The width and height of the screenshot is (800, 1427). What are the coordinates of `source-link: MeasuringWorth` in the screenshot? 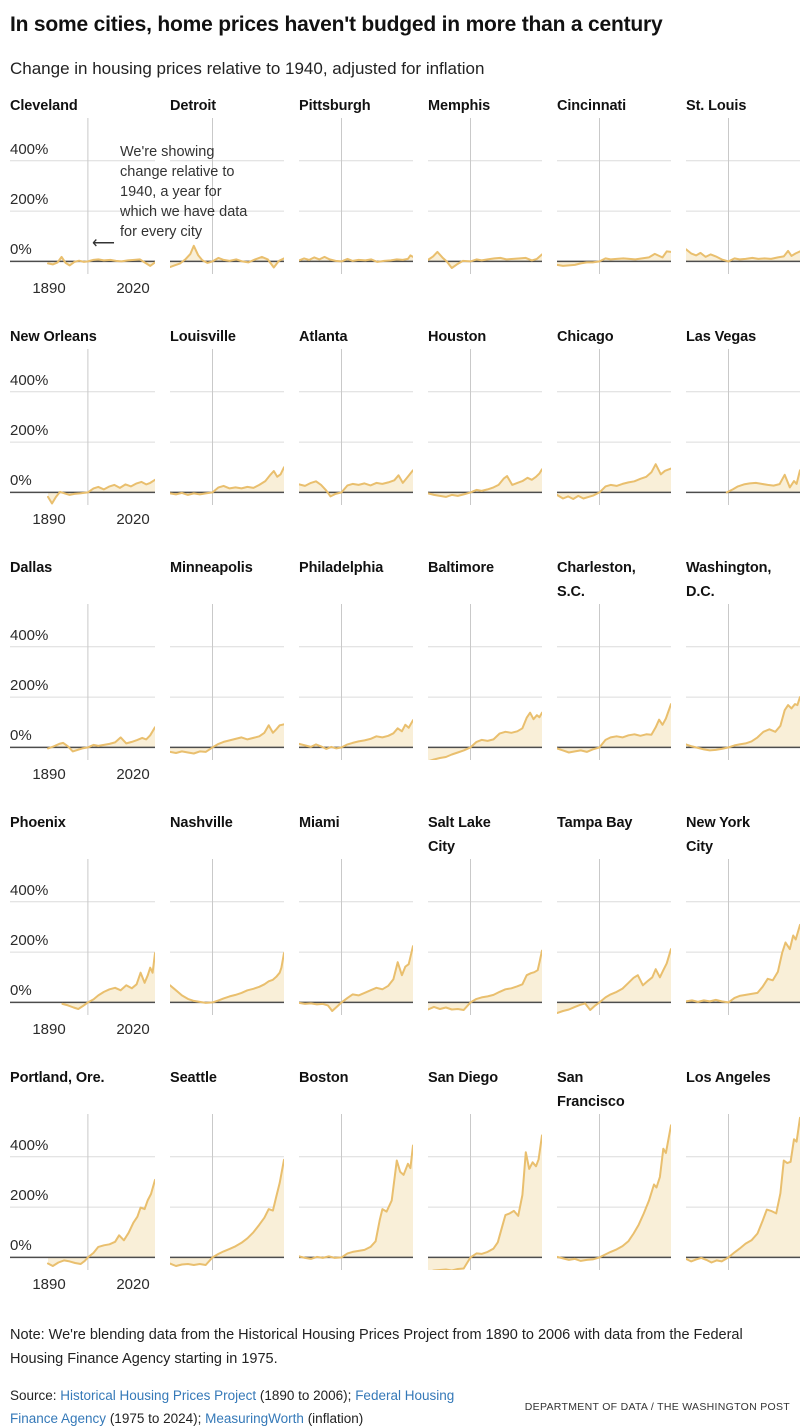 It's located at (254, 1418).